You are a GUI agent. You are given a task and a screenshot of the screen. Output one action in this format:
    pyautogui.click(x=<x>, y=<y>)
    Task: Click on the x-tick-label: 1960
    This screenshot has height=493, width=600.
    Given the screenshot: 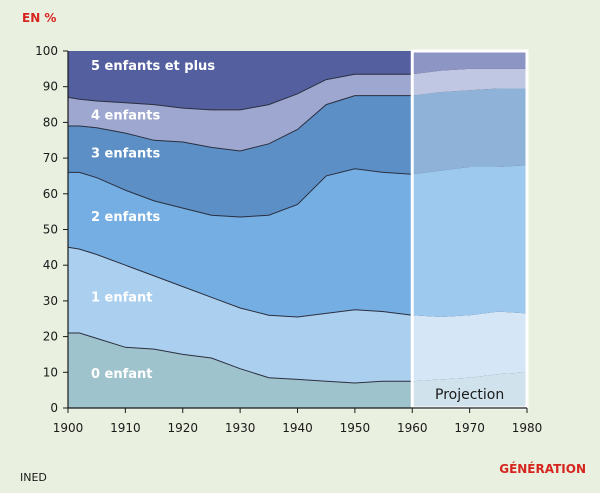 What is the action you would take?
    pyautogui.click(x=412, y=428)
    